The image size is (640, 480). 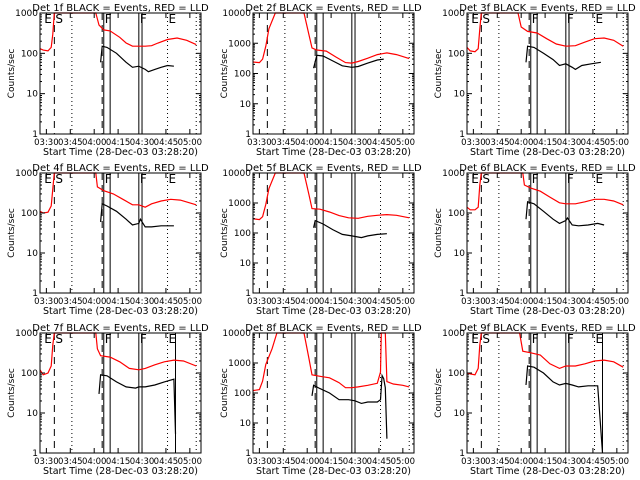 What do you see at coordinates (120, 168) in the screenshot?
I see `panel-title: Det 4f BLACK = Events, RED = LLD` at bounding box center [120, 168].